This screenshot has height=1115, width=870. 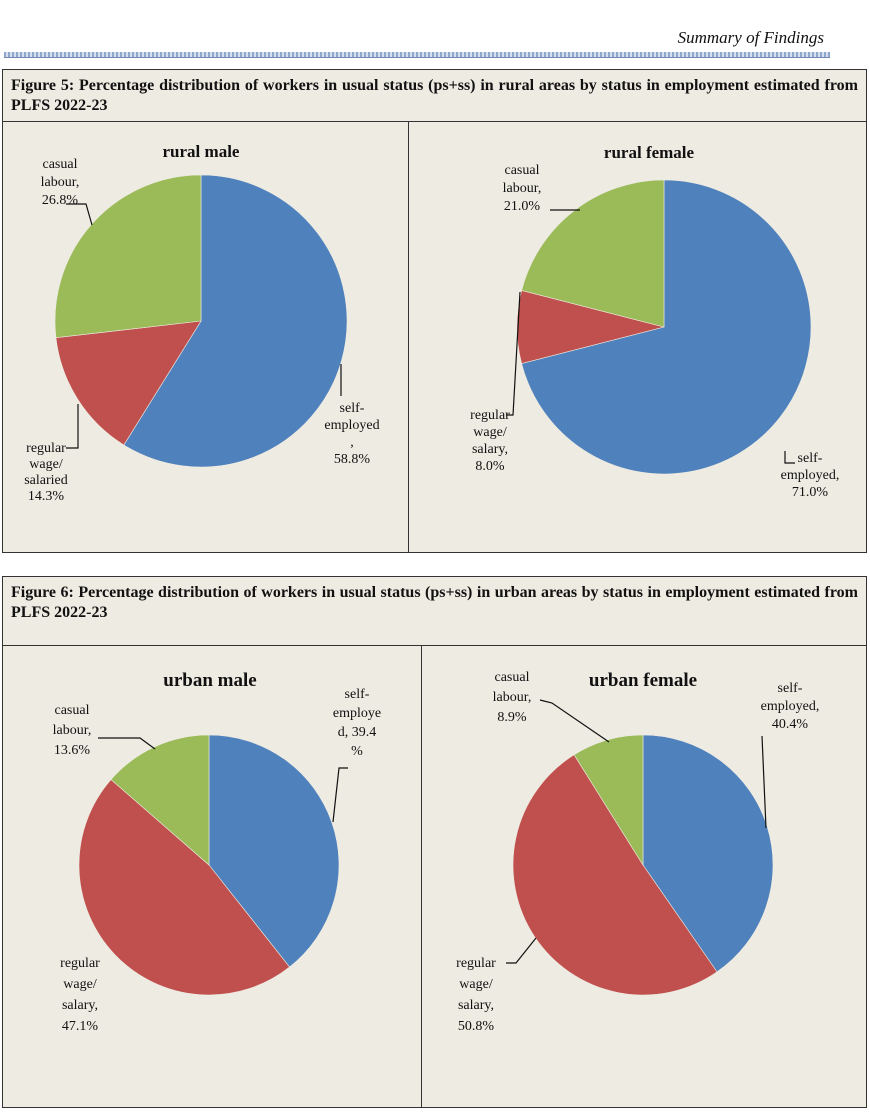 What do you see at coordinates (521, 950) in the screenshot?
I see `urban-female-leader-line-regular-wage` at bounding box center [521, 950].